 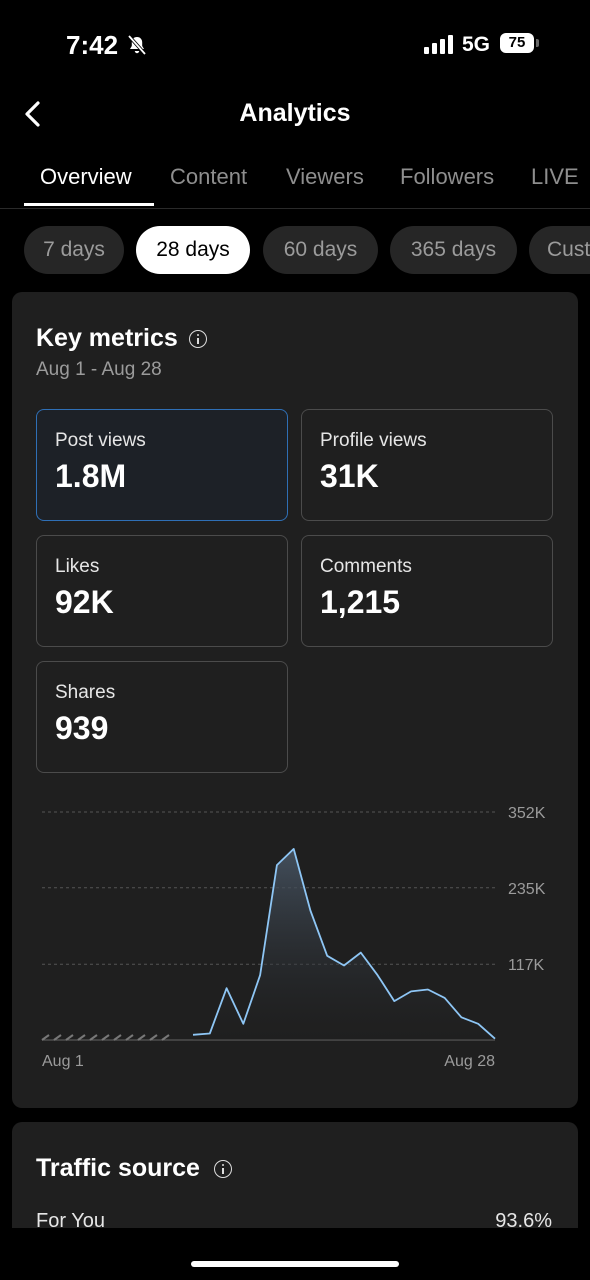 What do you see at coordinates (118, 1168) in the screenshot?
I see `traffic-source-title: Traffic source` at bounding box center [118, 1168].